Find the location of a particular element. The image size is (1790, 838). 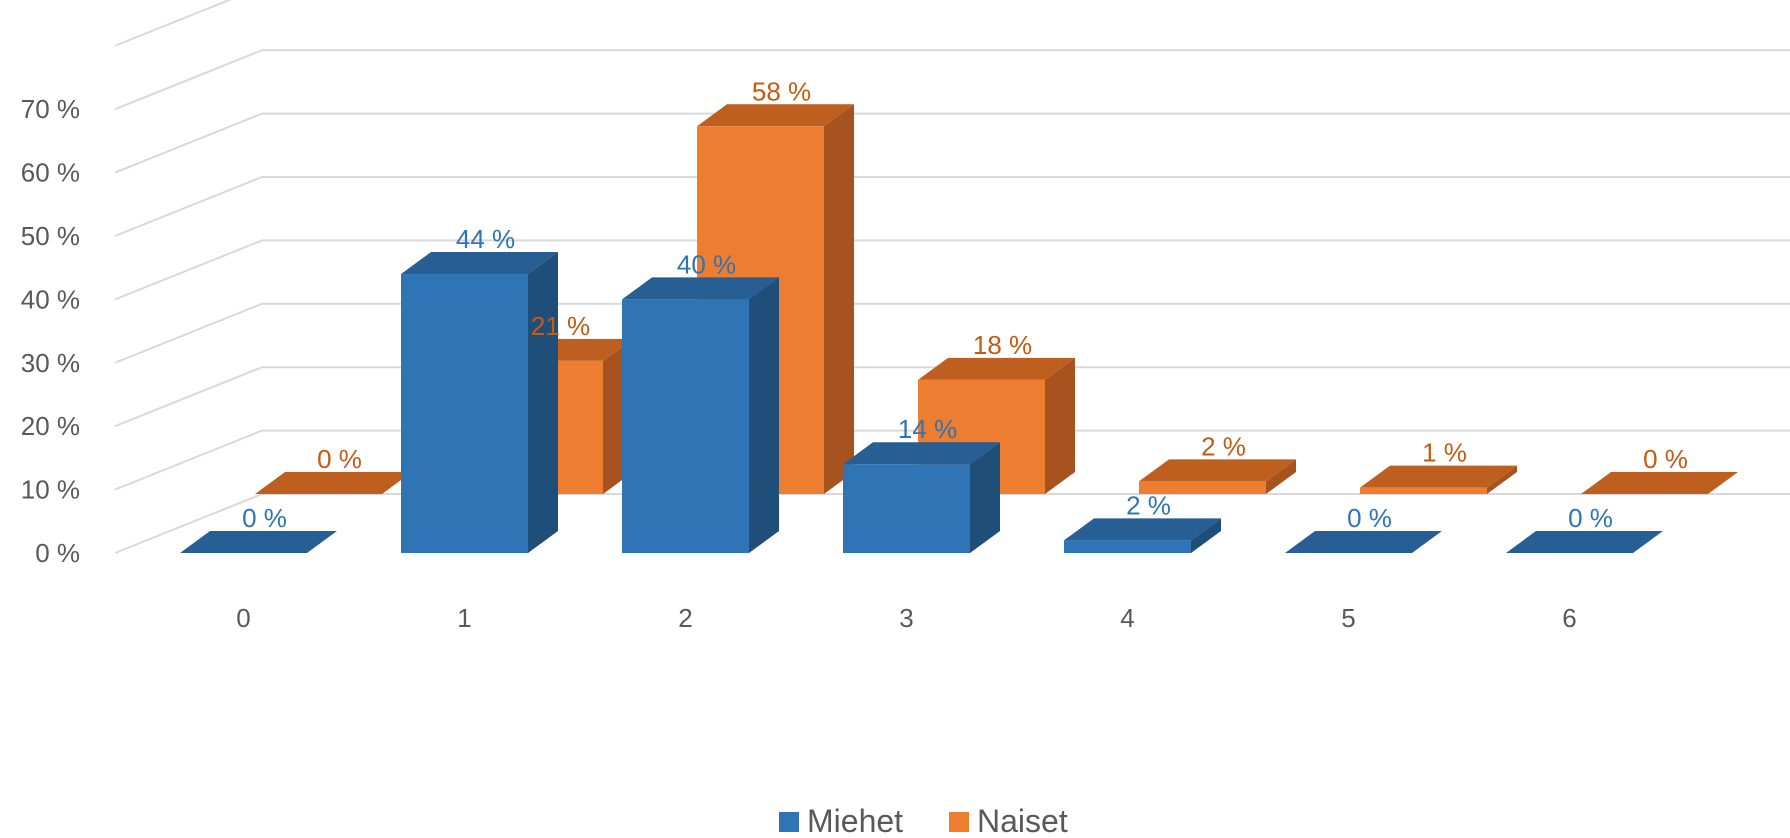

legend-label: Miehet is located at coordinates (855, 820).